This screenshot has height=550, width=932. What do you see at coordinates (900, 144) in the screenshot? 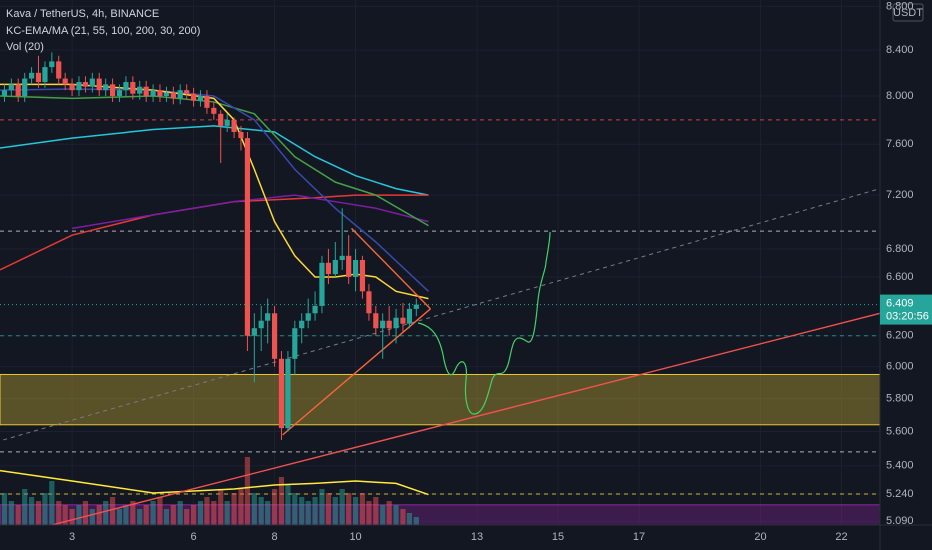
I see `y-tick-label: 7.600` at bounding box center [900, 144].